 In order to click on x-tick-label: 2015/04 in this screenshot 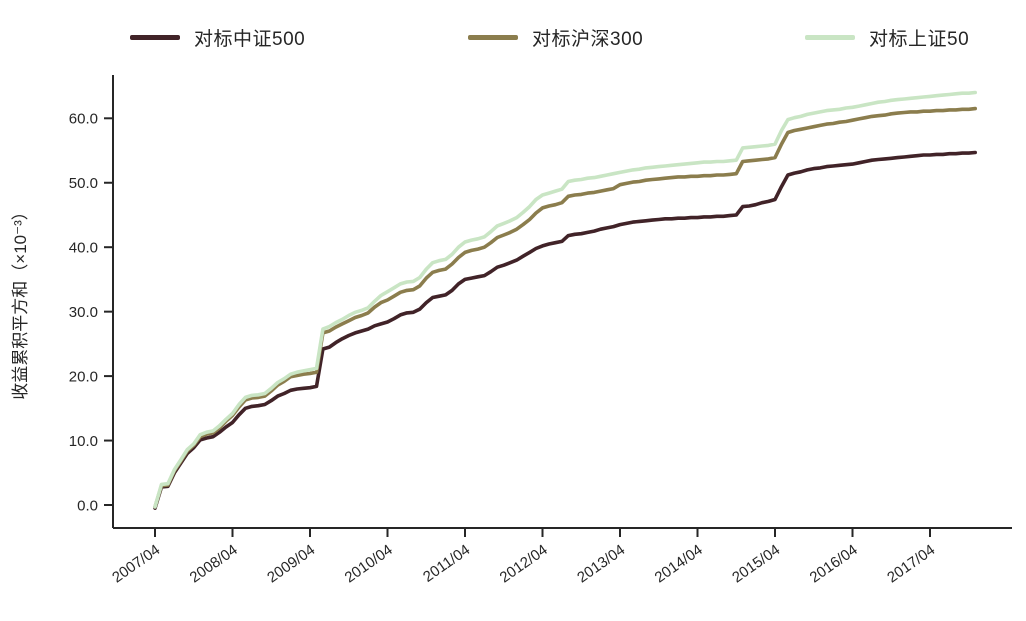, I will do `click(756, 563)`.